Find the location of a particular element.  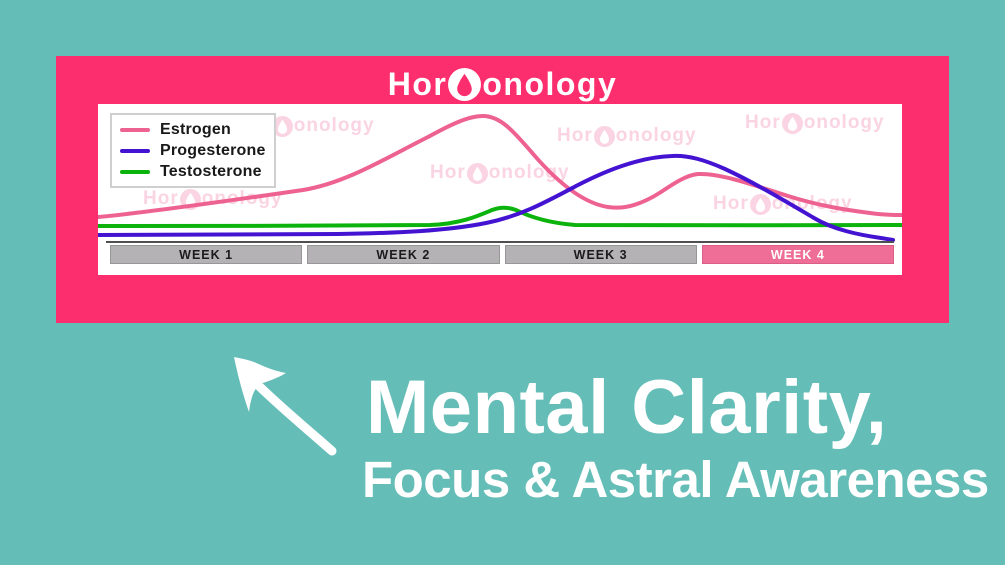

caption-line-2: Focus & Astral Awareness is located at coordinates (675, 479).